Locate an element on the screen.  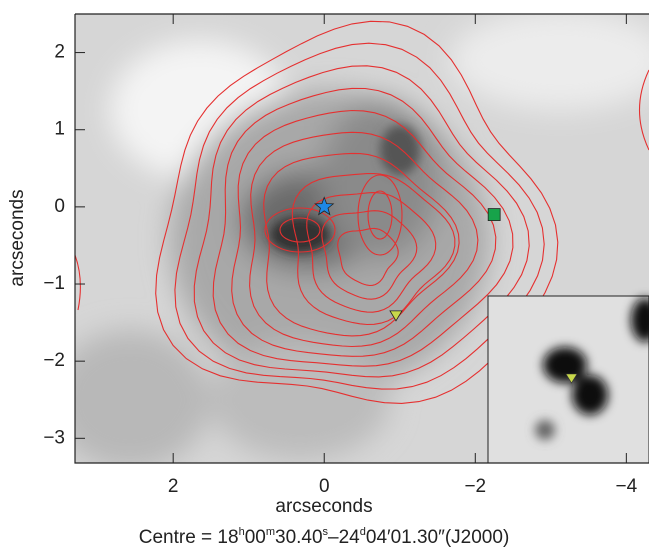
caption-superscript: s is located at coordinates (326, 532).